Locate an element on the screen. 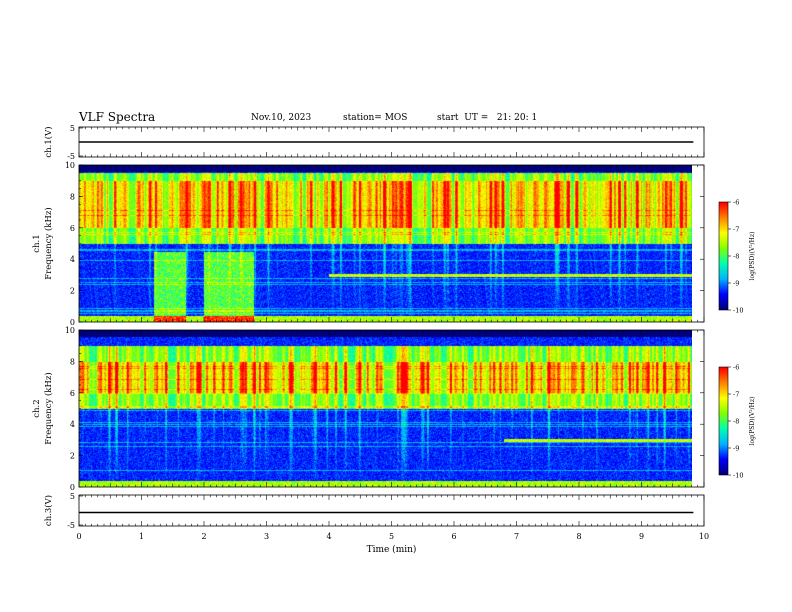 Image resolution: width=792 pixels, height=612 pixels. colorbar-tick-label-2-4: -10 is located at coordinates (738, 476).